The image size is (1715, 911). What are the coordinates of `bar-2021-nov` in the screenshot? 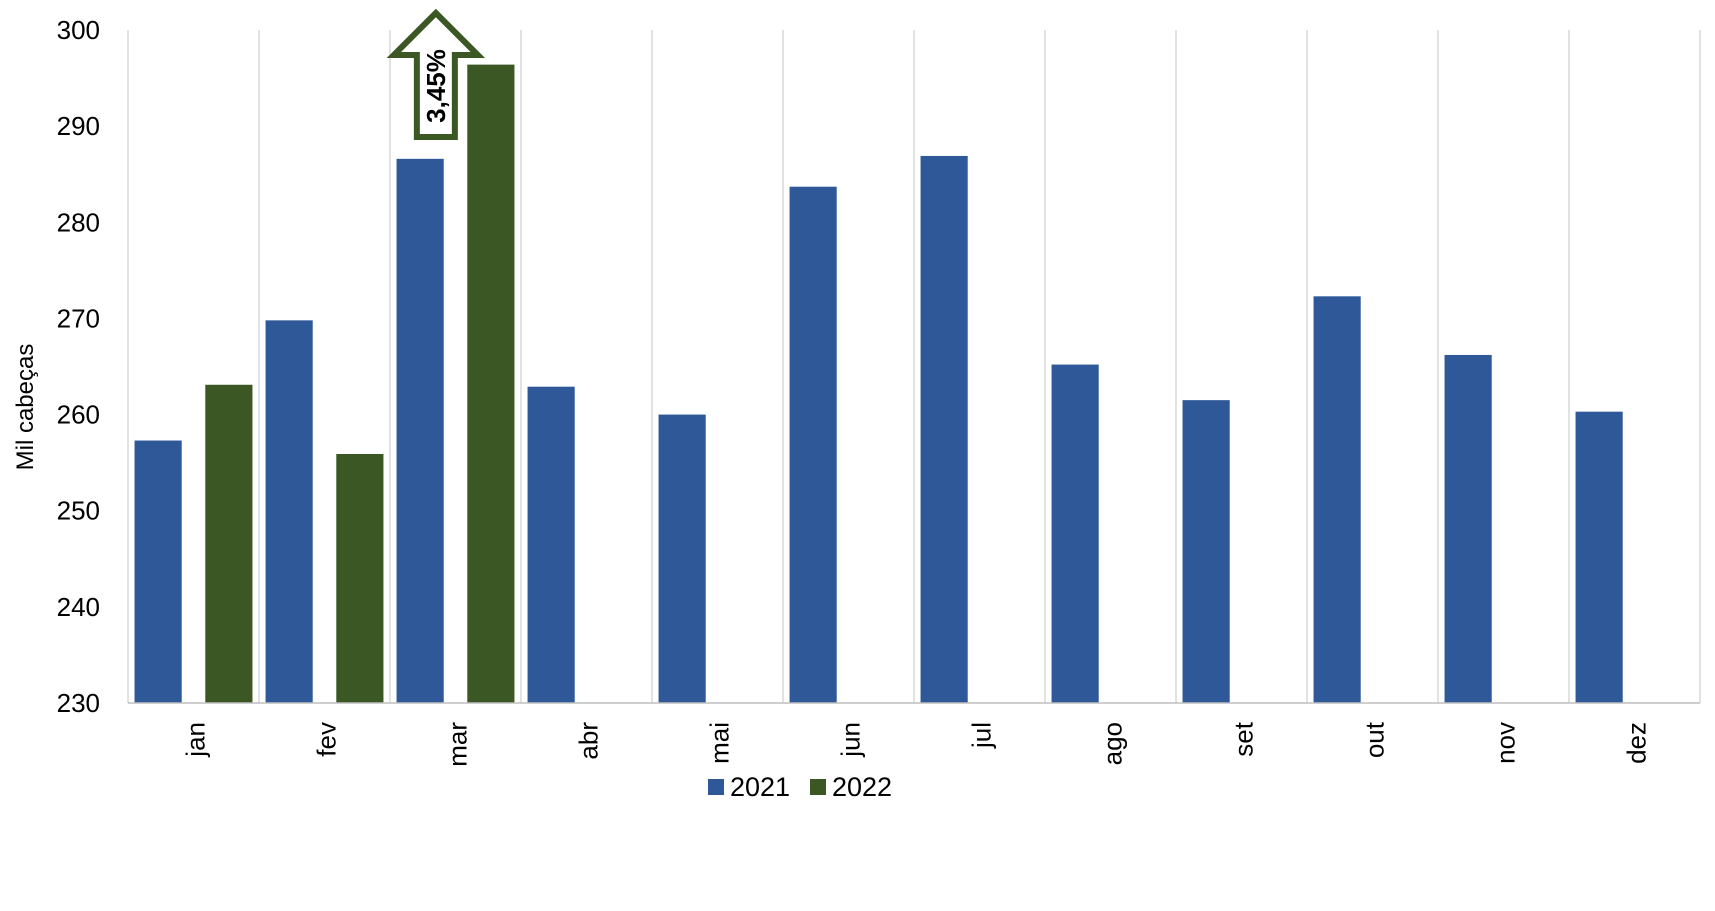 It's located at (1468, 528).